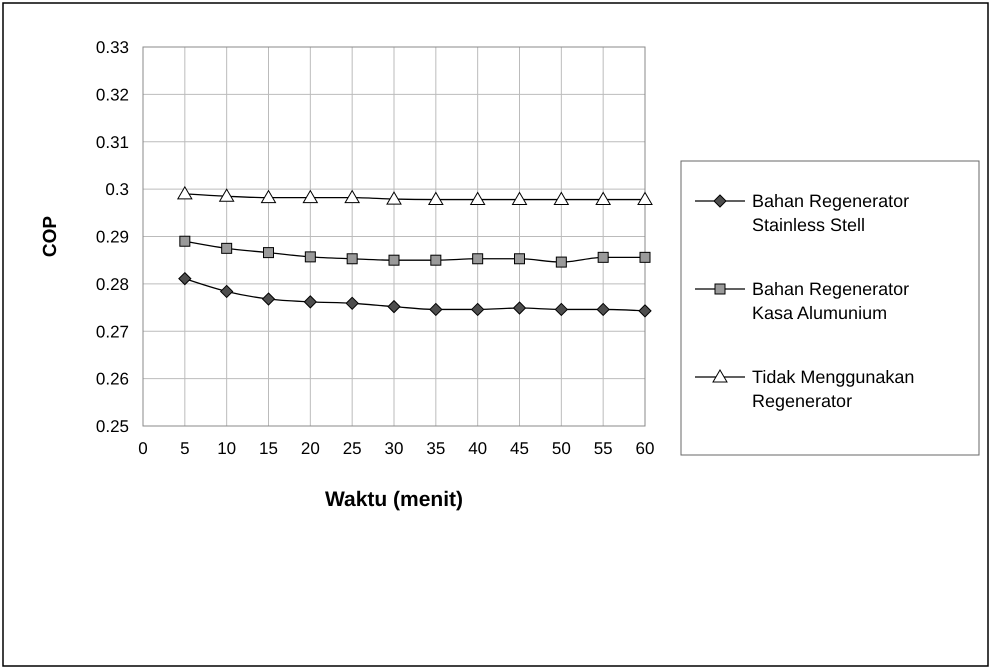  I want to click on y-tick-label: 0.29, so click(112, 237).